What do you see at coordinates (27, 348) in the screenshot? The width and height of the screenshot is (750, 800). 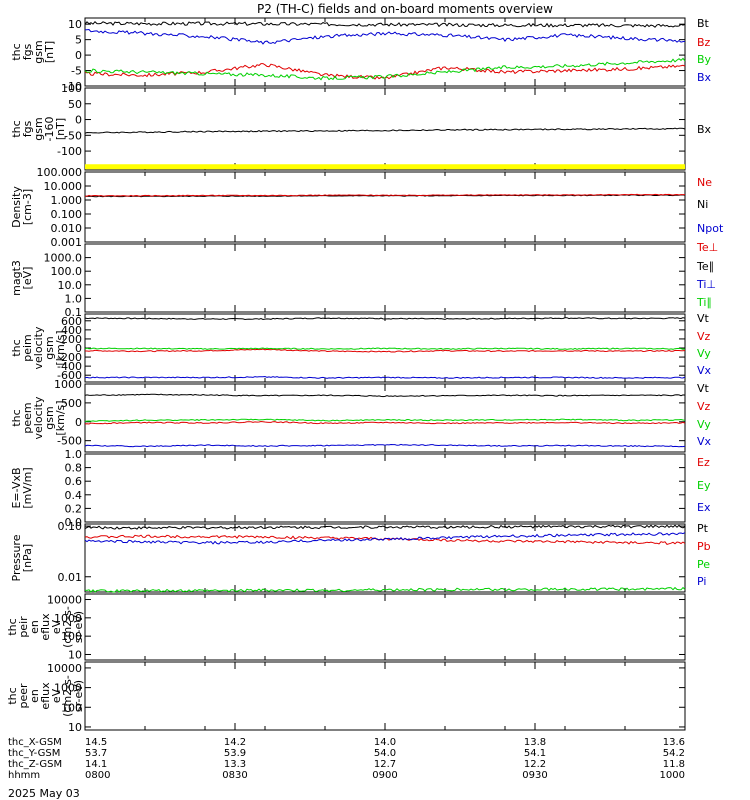 I see `y-axis-label: peim` at bounding box center [27, 348].